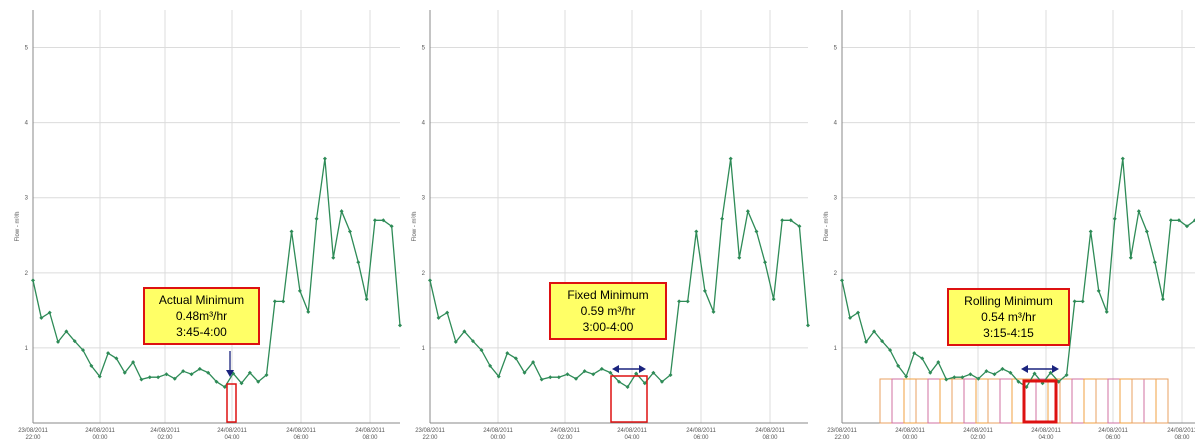  I want to click on y-axis-label: Flow - m³/h, so click(827, 227).